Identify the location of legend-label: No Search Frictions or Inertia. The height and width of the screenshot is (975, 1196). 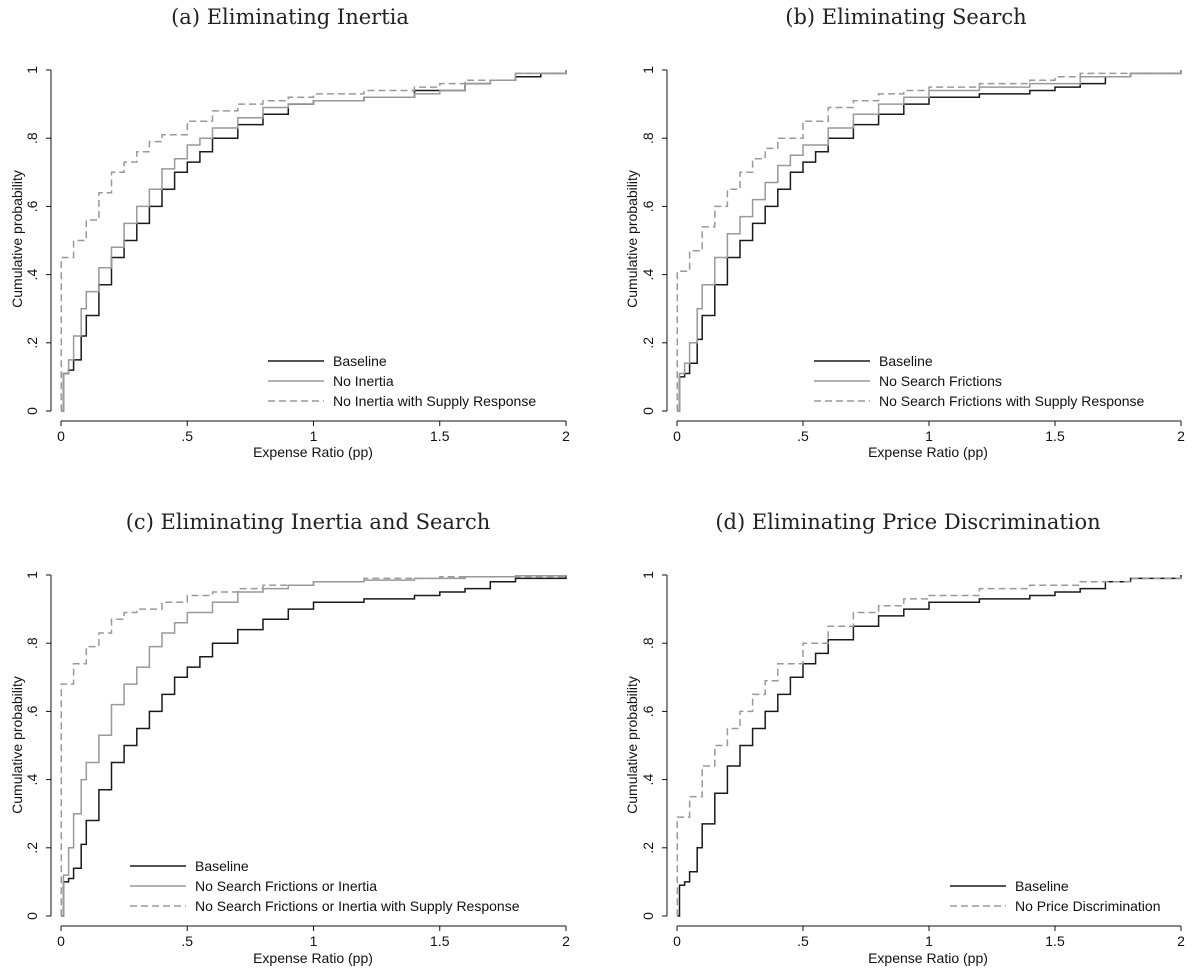
(286, 886).